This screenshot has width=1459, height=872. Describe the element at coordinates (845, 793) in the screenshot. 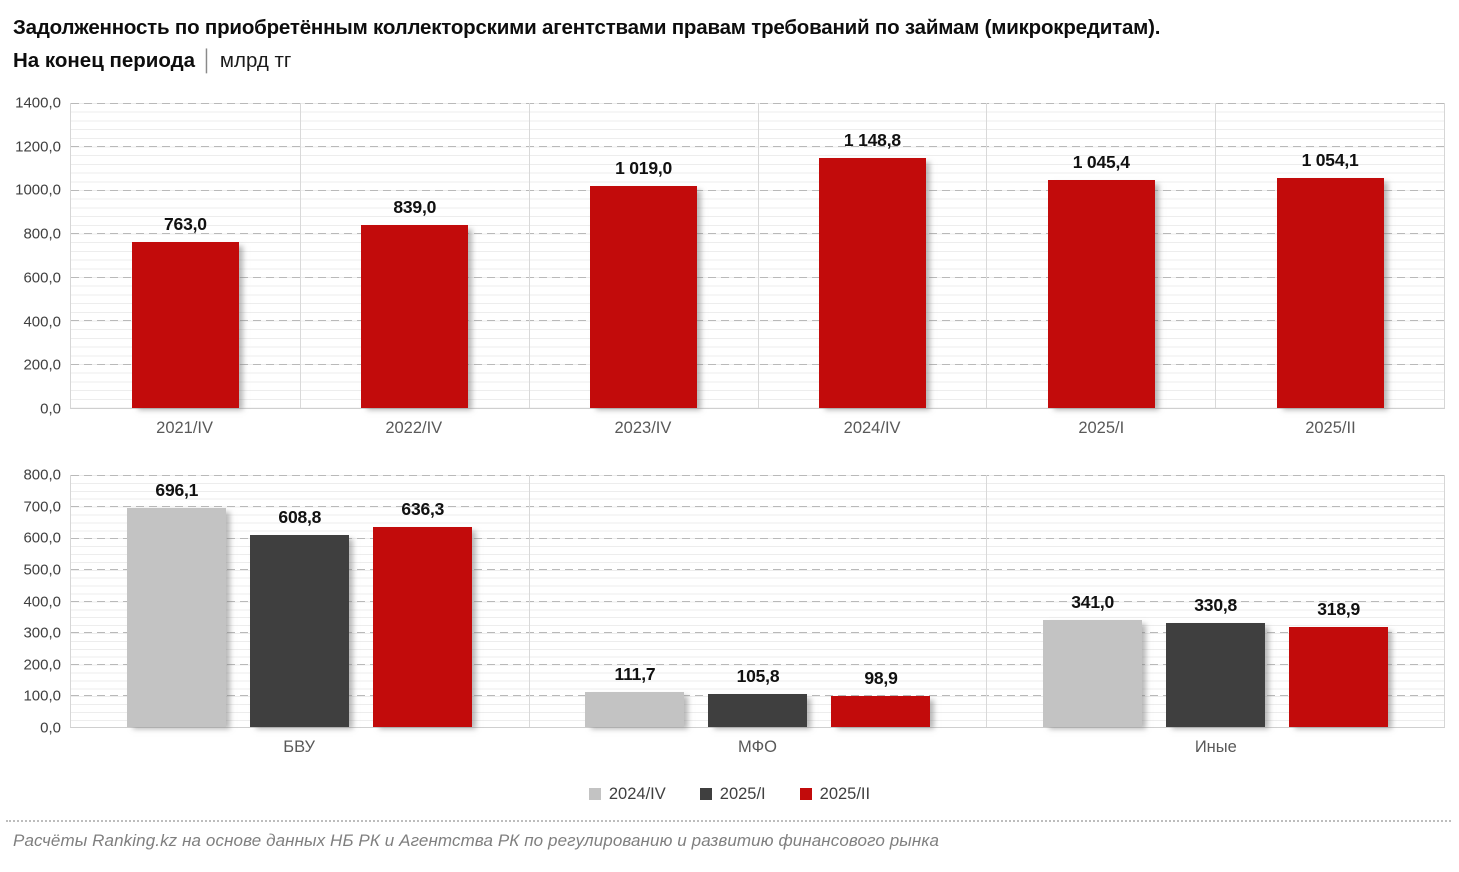

I see `legend-label: 2025/II` at that location.